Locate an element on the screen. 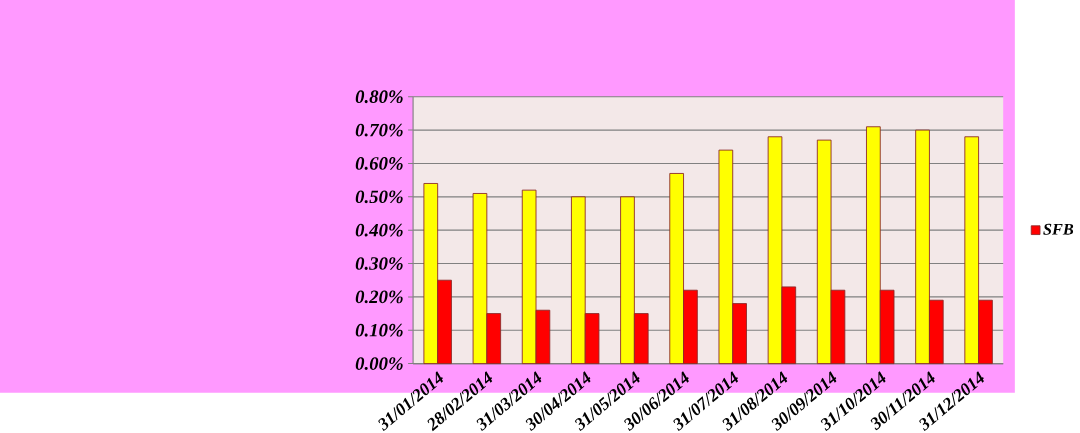 Image resolution: width=1080 pixels, height=433 pixels. y-tick-label: 0.20% is located at coordinates (379, 297).